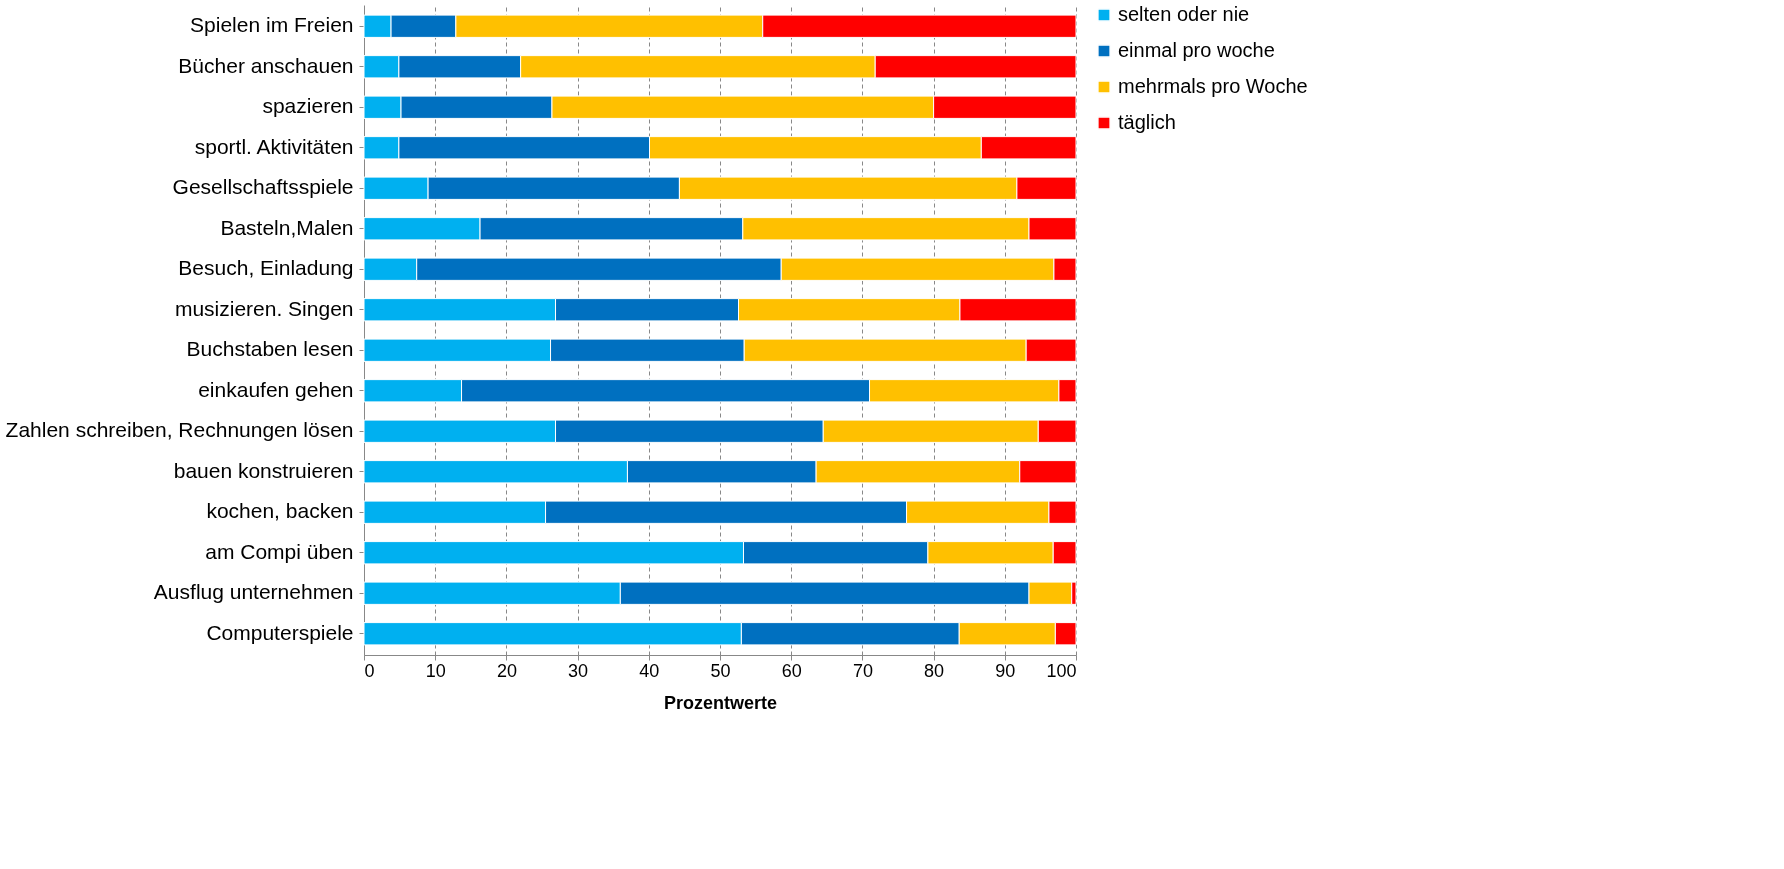 Image resolution: width=1784 pixels, height=869 pixels. I want to click on y-tick-label: Zahlen schreiben, Rechnungen lösen, so click(179, 430).